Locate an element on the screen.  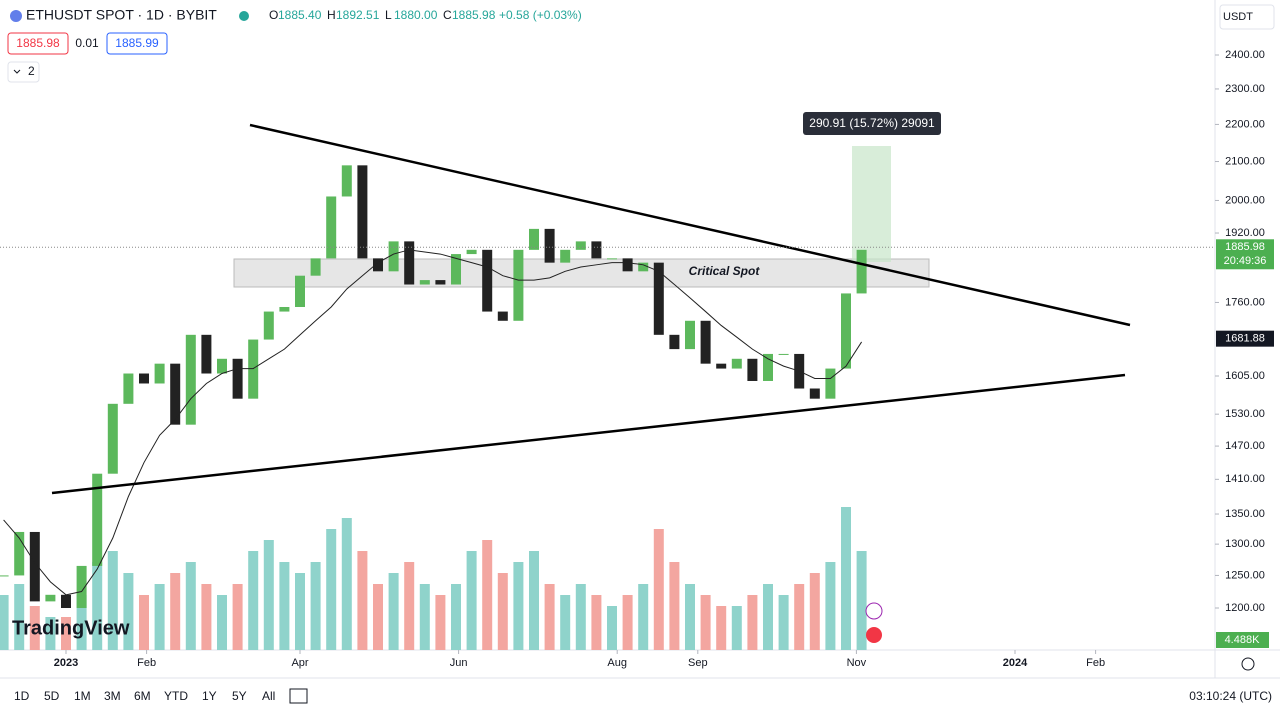
ask-box is located at coordinates (137, 43).